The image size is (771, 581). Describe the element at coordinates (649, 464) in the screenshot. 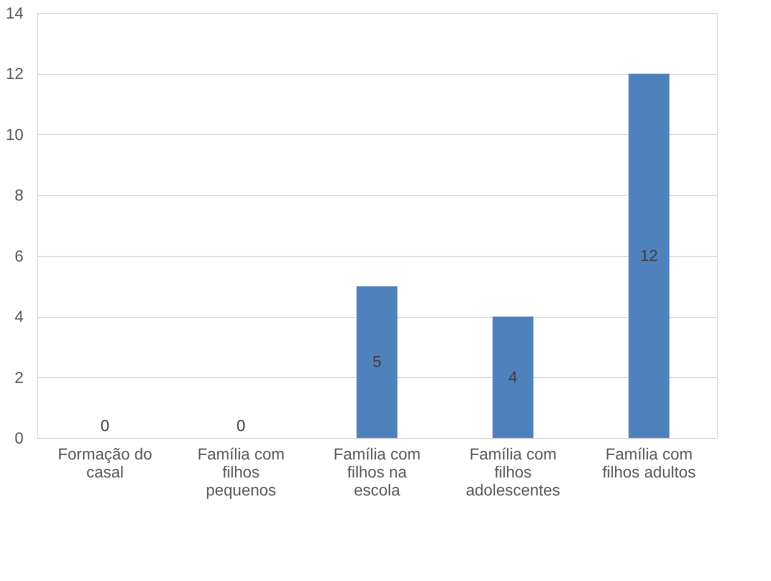

I see `x-tick-label: Família com filhos adultos` at that location.